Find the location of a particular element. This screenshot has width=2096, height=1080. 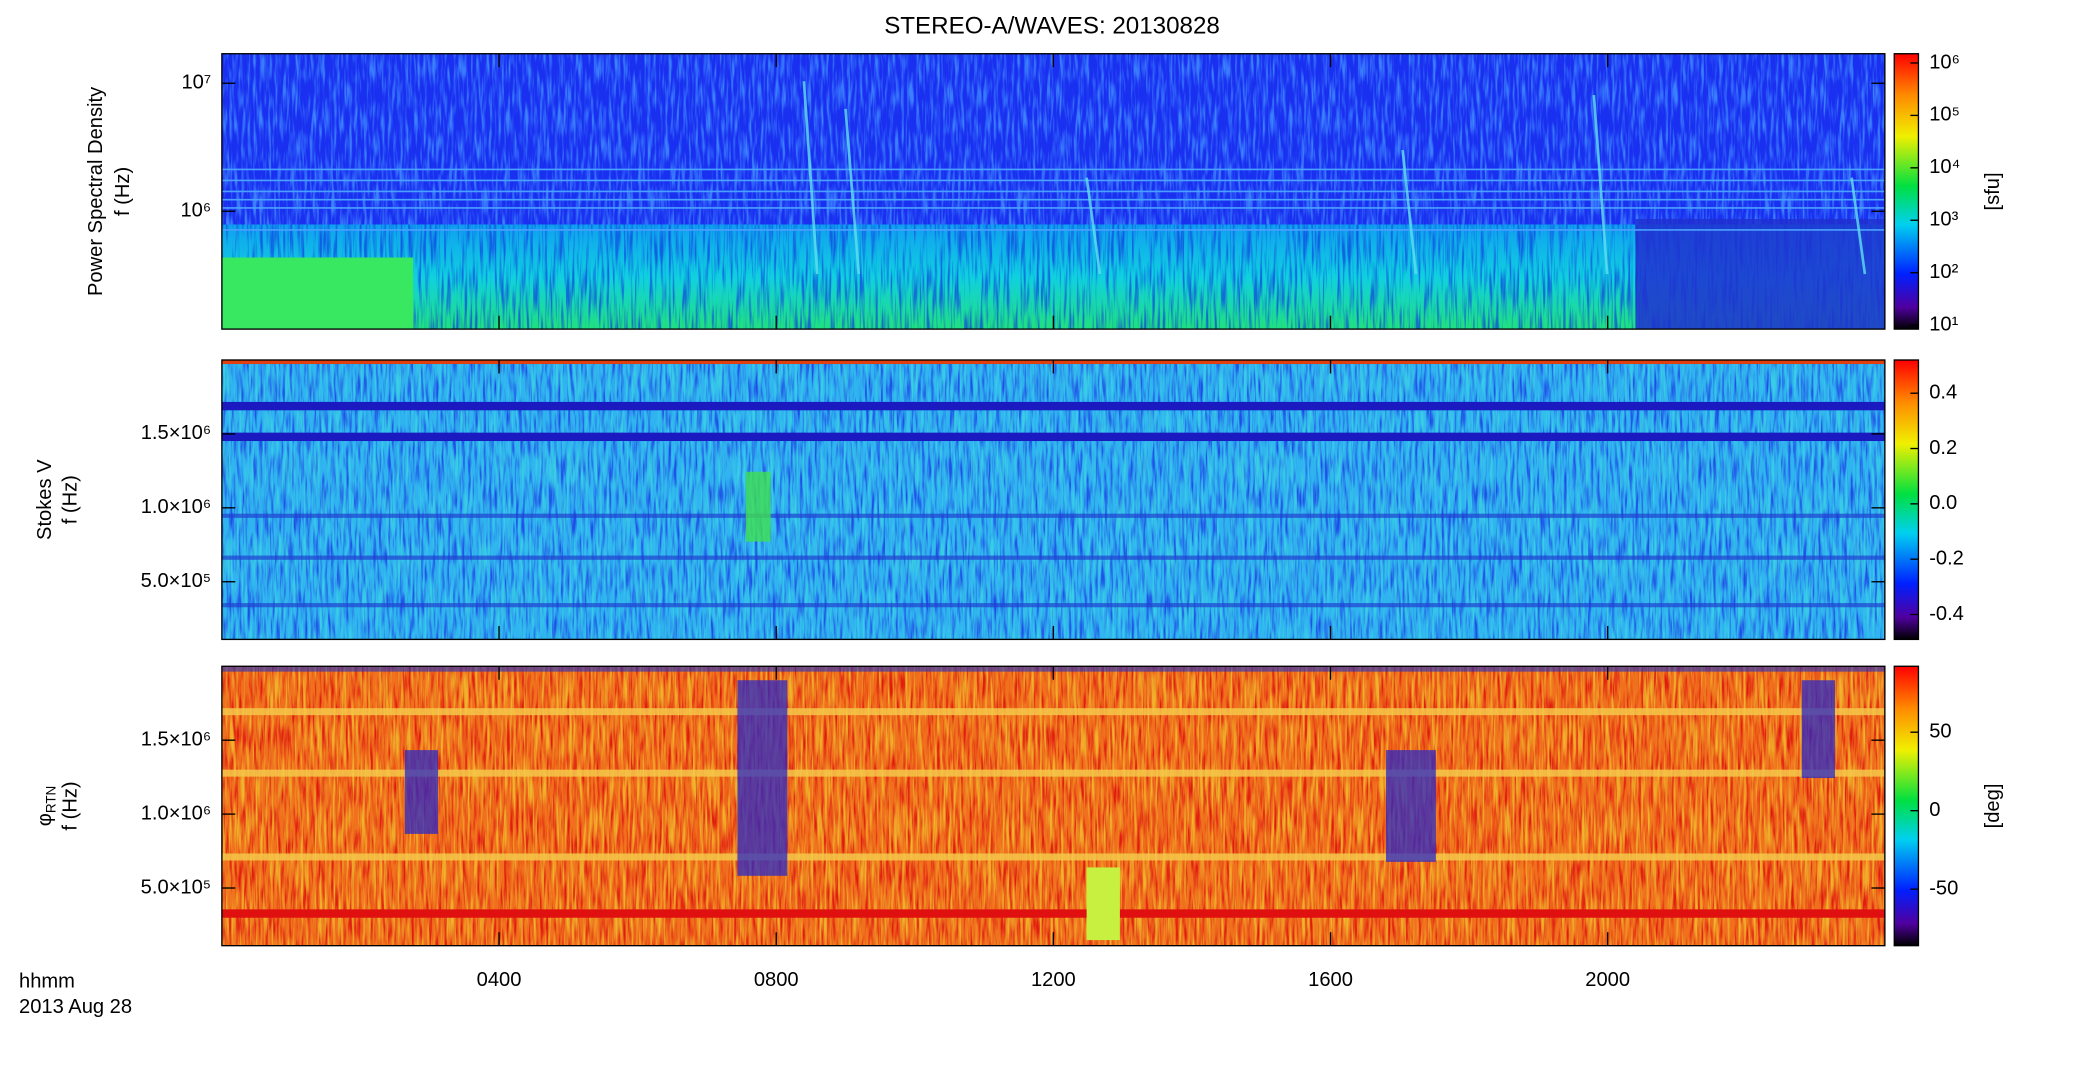

colorbar-tick-label: 10⁴ is located at coordinates (1944, 167).